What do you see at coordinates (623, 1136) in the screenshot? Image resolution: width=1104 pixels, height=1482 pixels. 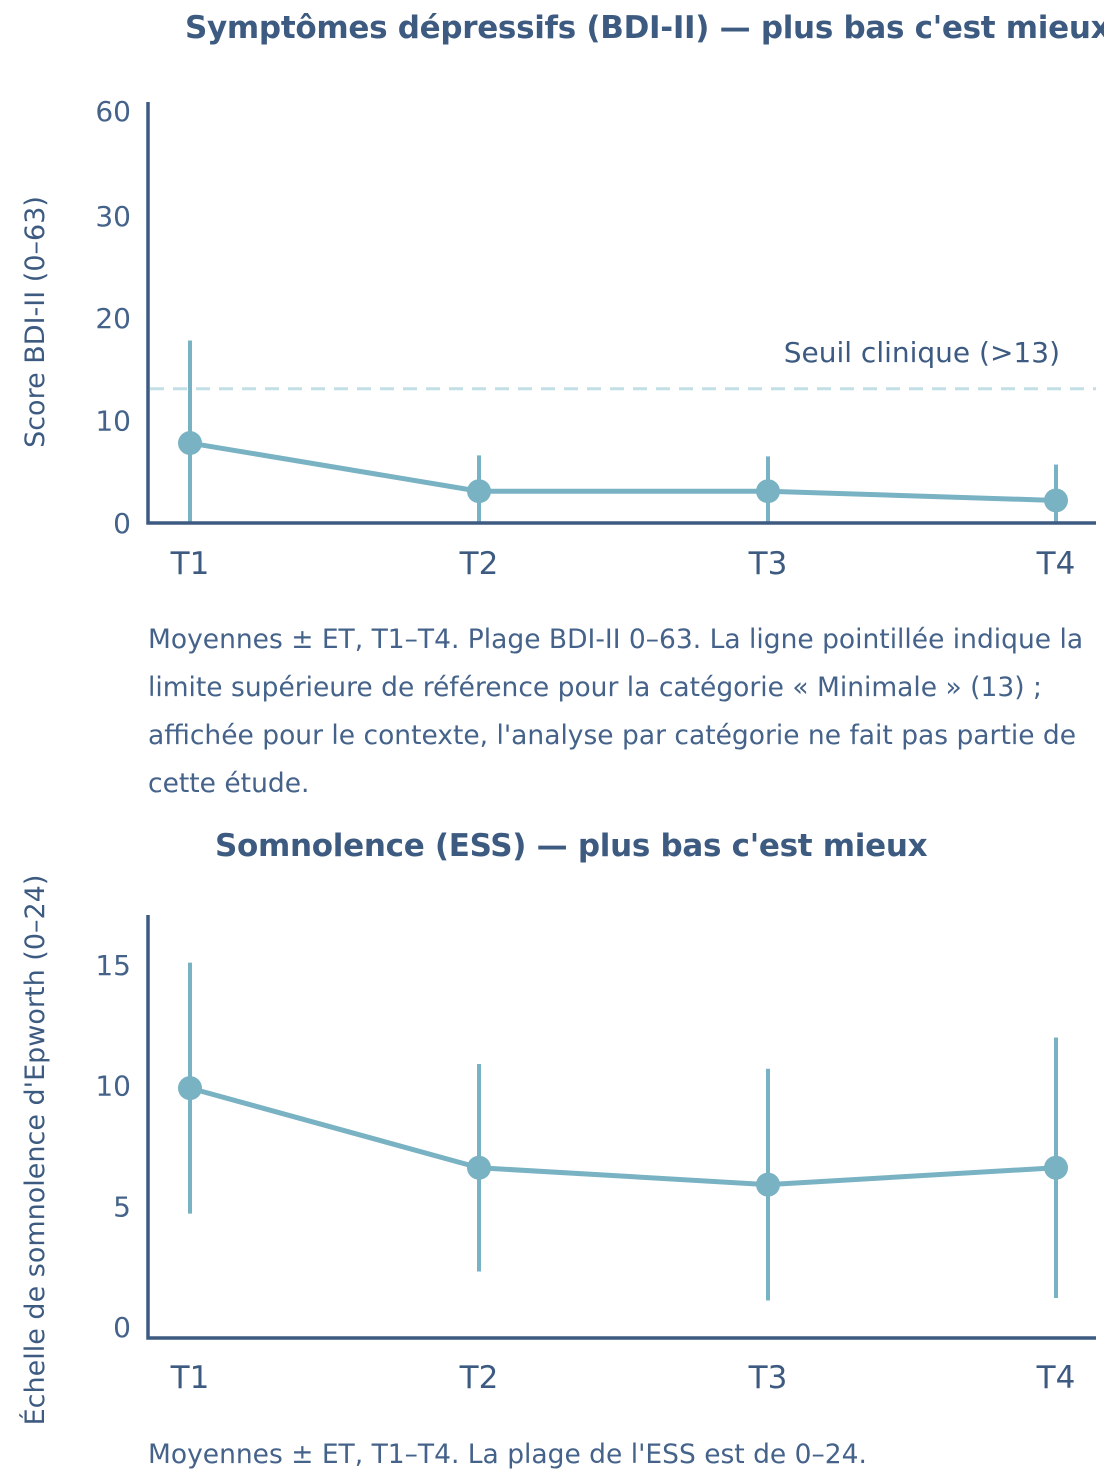 I see `series-line-ess` at bounding box center [623, 1136].